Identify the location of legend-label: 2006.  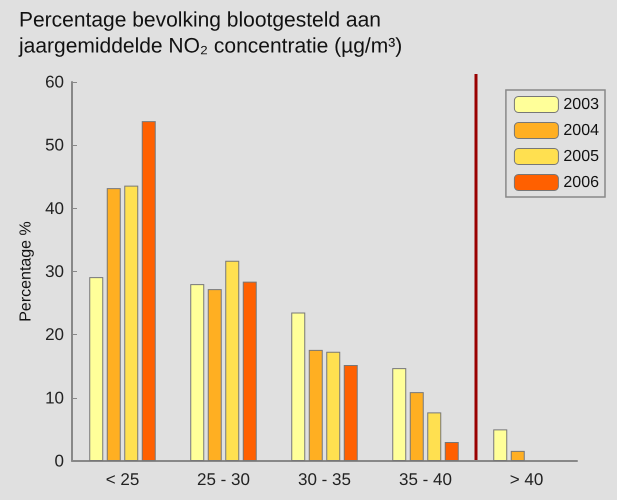
(581, 182).